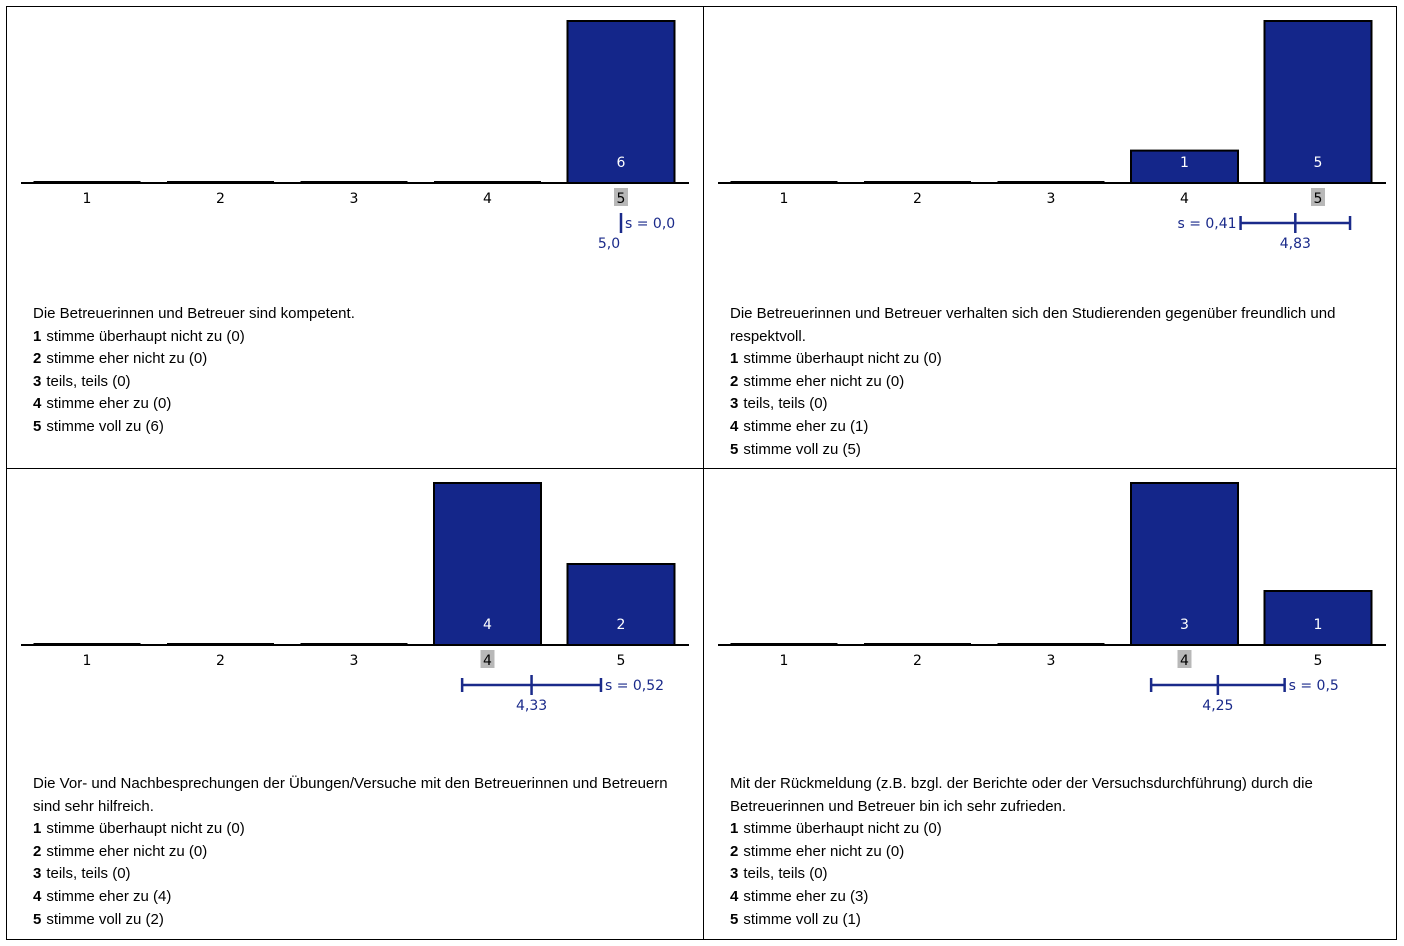 The width and height of the screenshot is (1404, 946). I want to click on option-text: stimme voll zu (2), so click(105, 919).